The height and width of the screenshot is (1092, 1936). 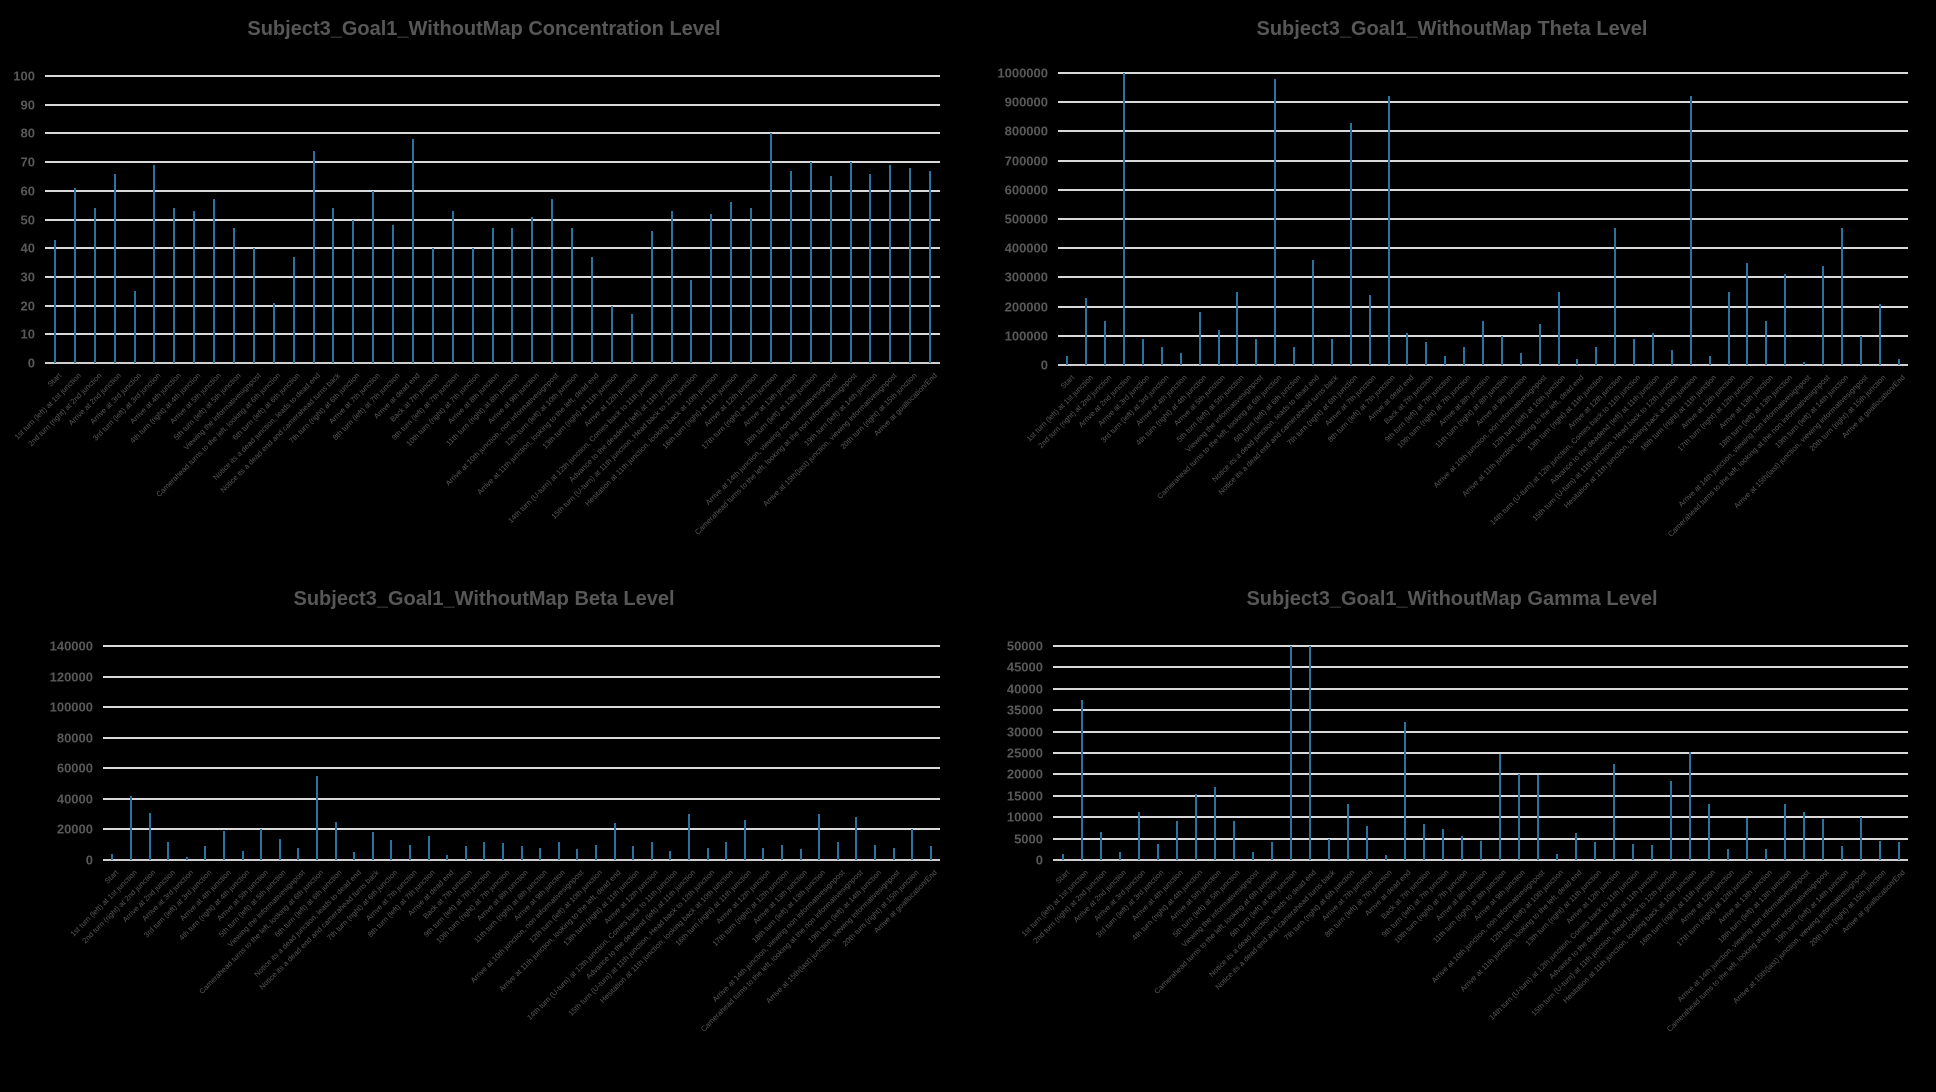 What do you see at coordinates (27, 277) in the screenshot?
I see `y-tick-label: 30` at bounding box center [27, 277].